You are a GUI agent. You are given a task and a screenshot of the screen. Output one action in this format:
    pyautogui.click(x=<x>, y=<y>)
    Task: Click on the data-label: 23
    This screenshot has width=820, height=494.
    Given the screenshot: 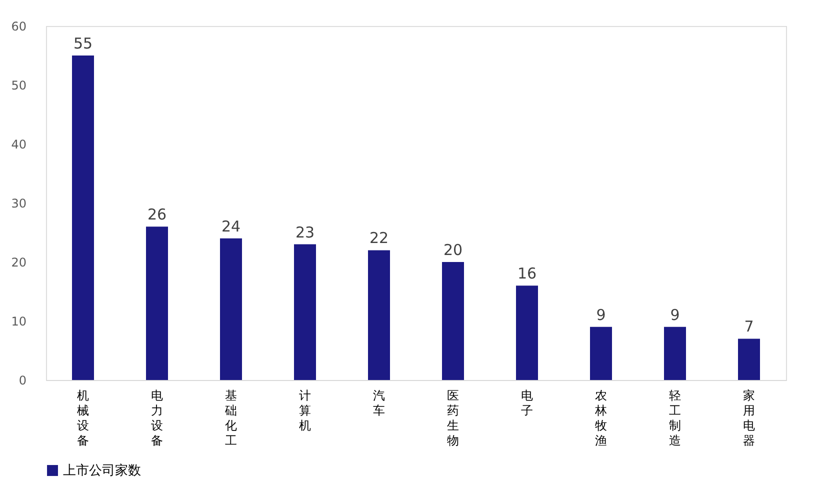 What is the action you would take?
    pyautogui.click(x=305, y=232)
    